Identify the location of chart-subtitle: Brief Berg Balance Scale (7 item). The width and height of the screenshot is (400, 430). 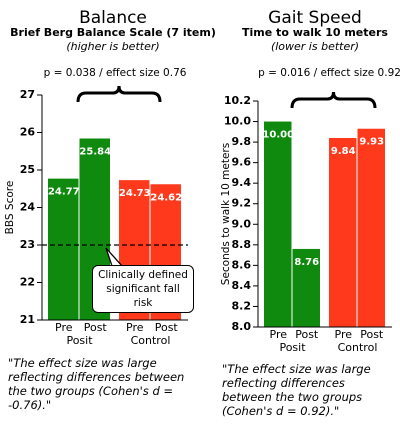
(113, 32).